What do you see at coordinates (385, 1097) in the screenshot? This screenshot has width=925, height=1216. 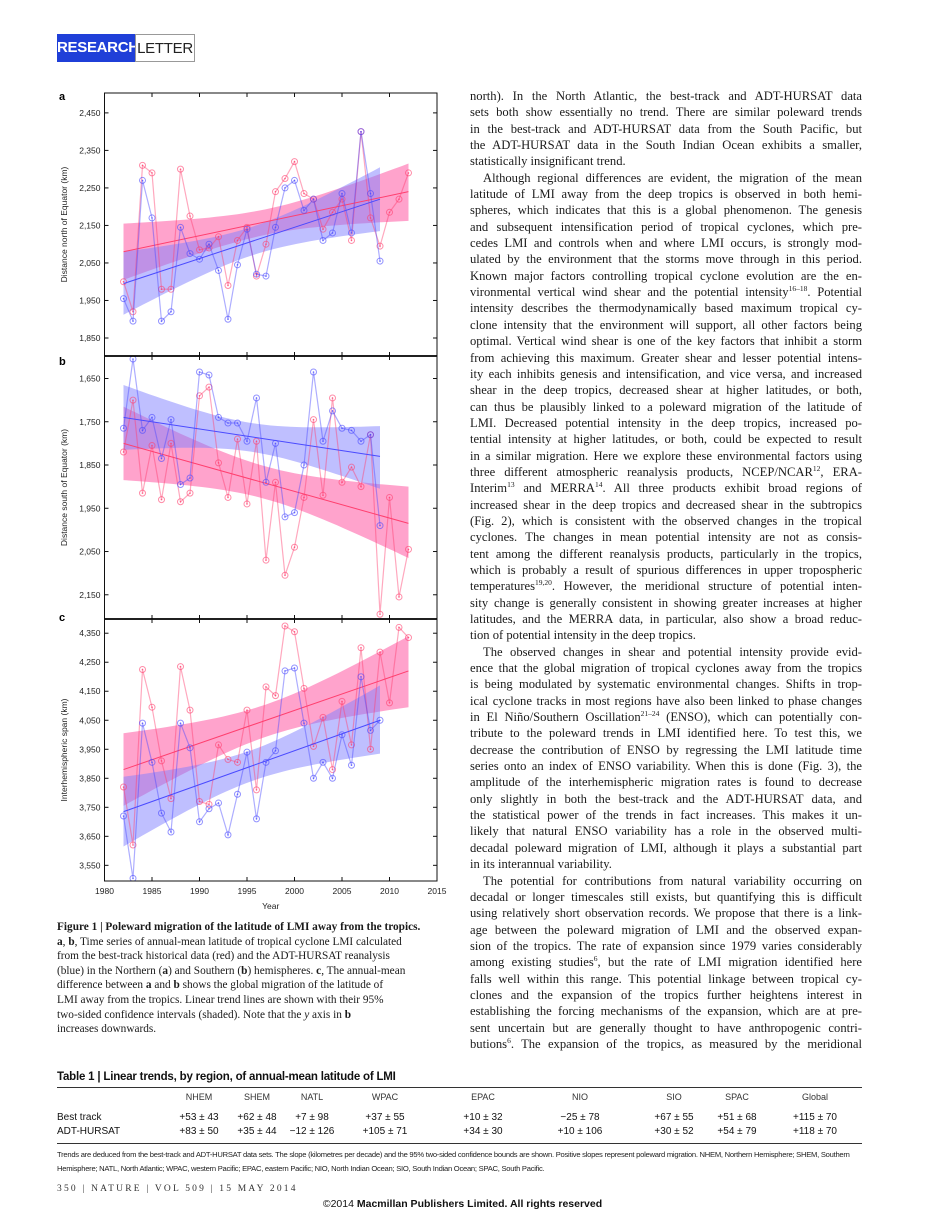 I see `column-header: WPAC` at bounding box center [385, 1097].